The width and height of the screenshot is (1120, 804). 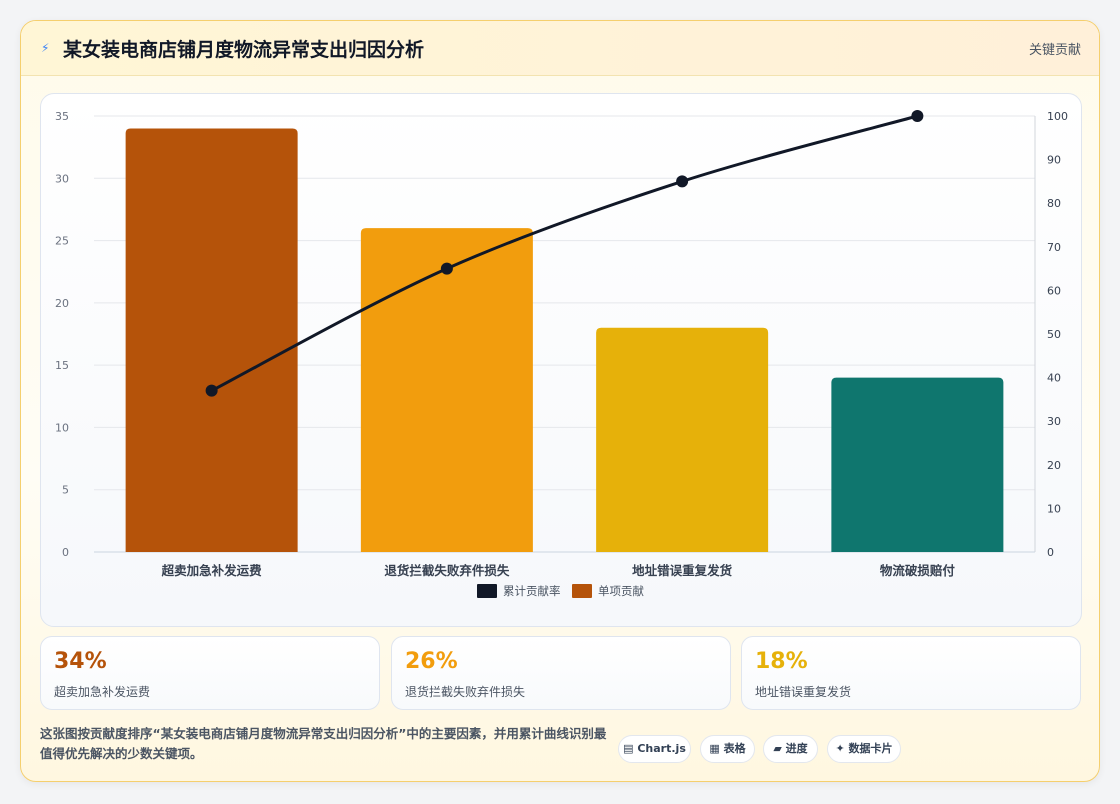 What do you see at coordinates (210, 673) in the screenshot?
I see `stat-card: 34% 超卖加急补发运费` at bounding box center [210, 673].